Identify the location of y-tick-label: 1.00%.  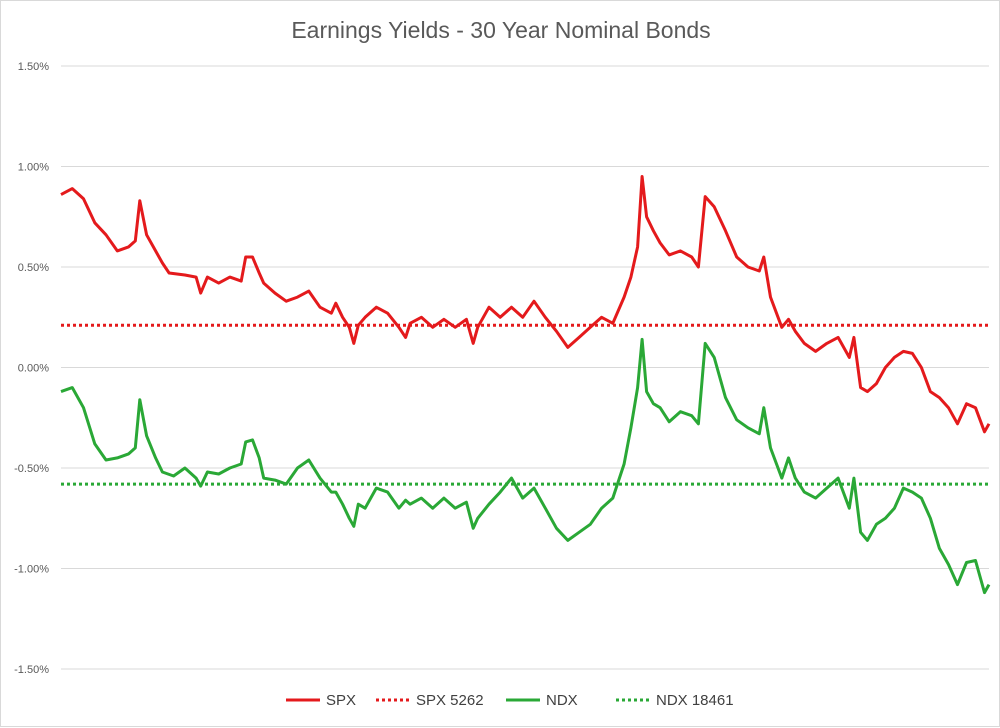
(33, 168).